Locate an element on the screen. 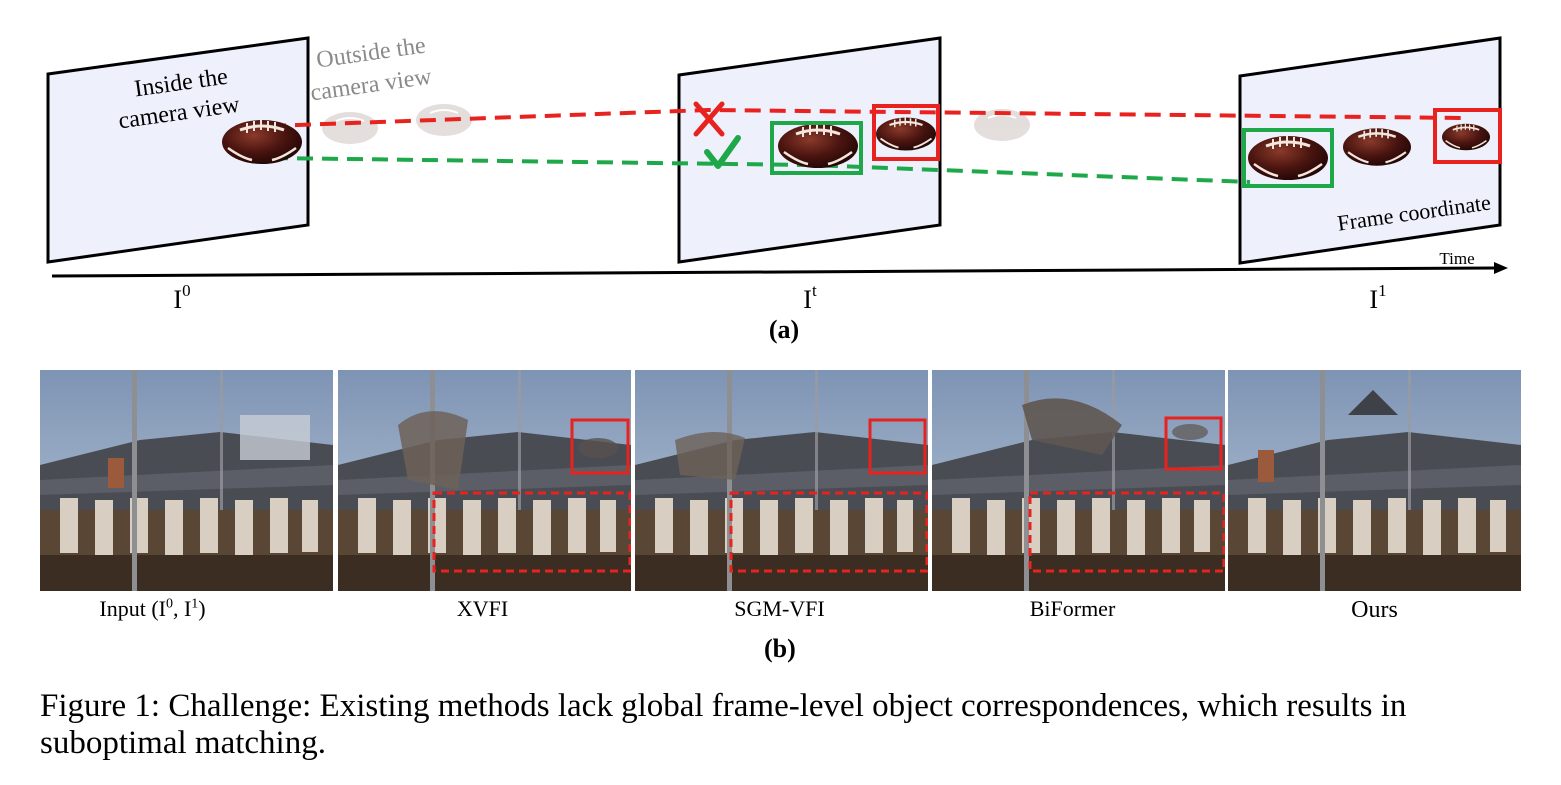 The width and height of the screenshot is (1561, 785). method-label-ours: Ours is located at coordinates (1374, 610).